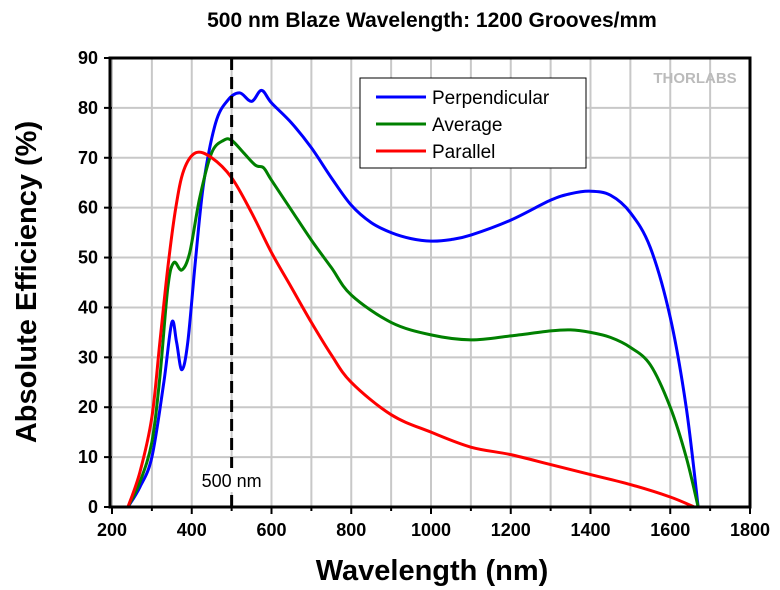  Describe the element at coordinates (351, 530) in the screenshot. I see `x-tick-label: 800` at that location.